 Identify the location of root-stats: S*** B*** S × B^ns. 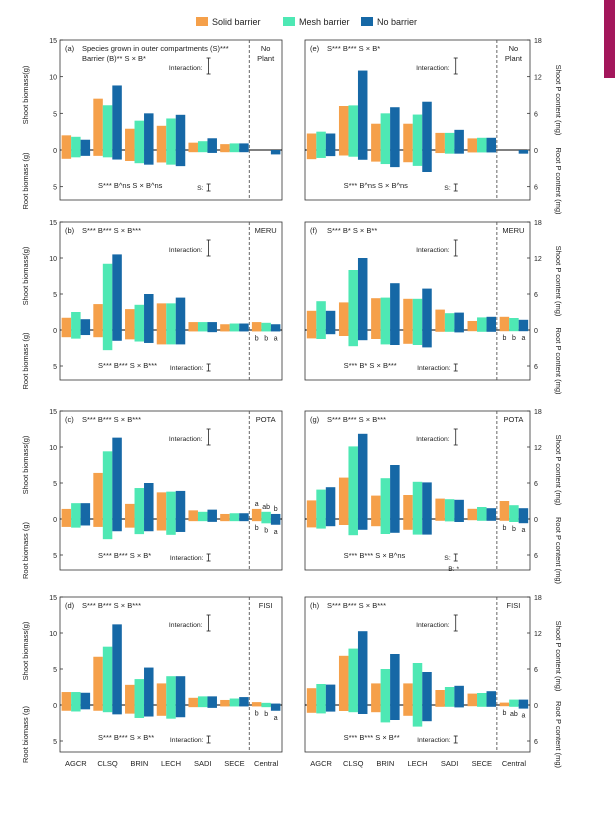
(375, 555).